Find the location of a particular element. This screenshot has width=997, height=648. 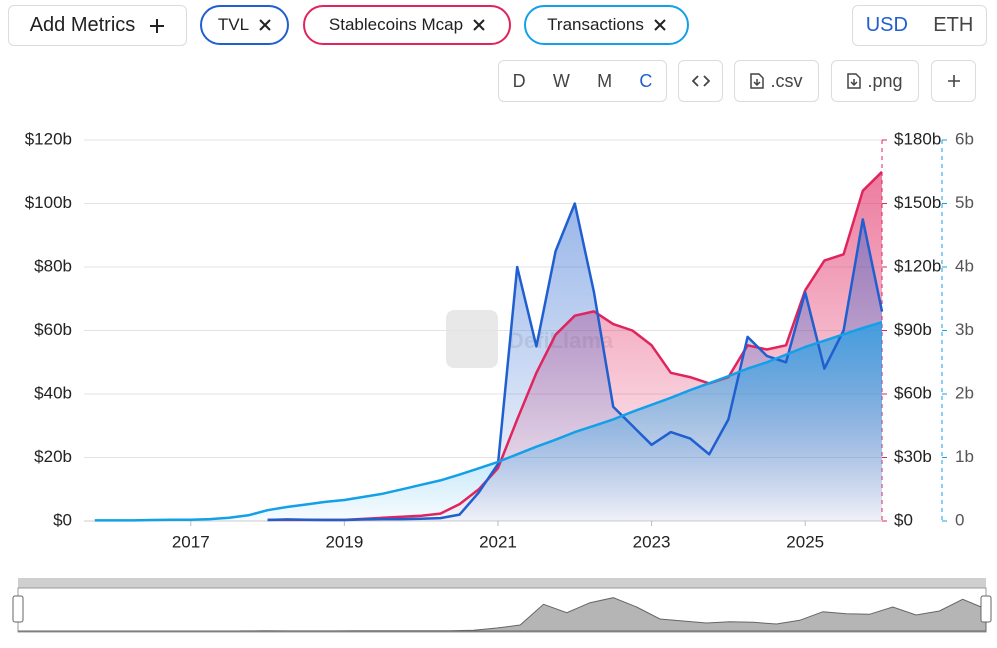

y-tick-label: $80b is located at coordinates (53, 265).